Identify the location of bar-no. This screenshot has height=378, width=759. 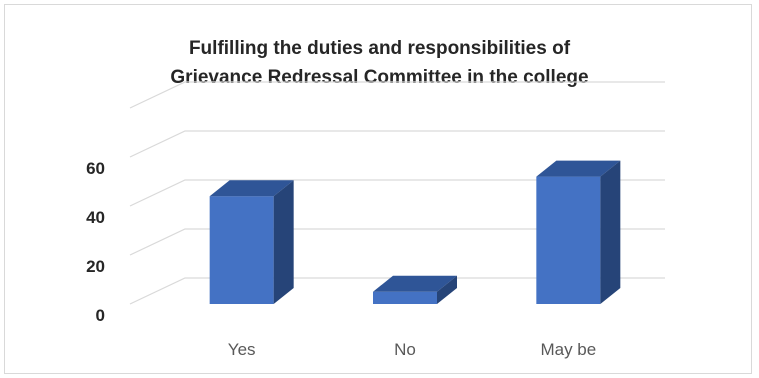
(415, 289).